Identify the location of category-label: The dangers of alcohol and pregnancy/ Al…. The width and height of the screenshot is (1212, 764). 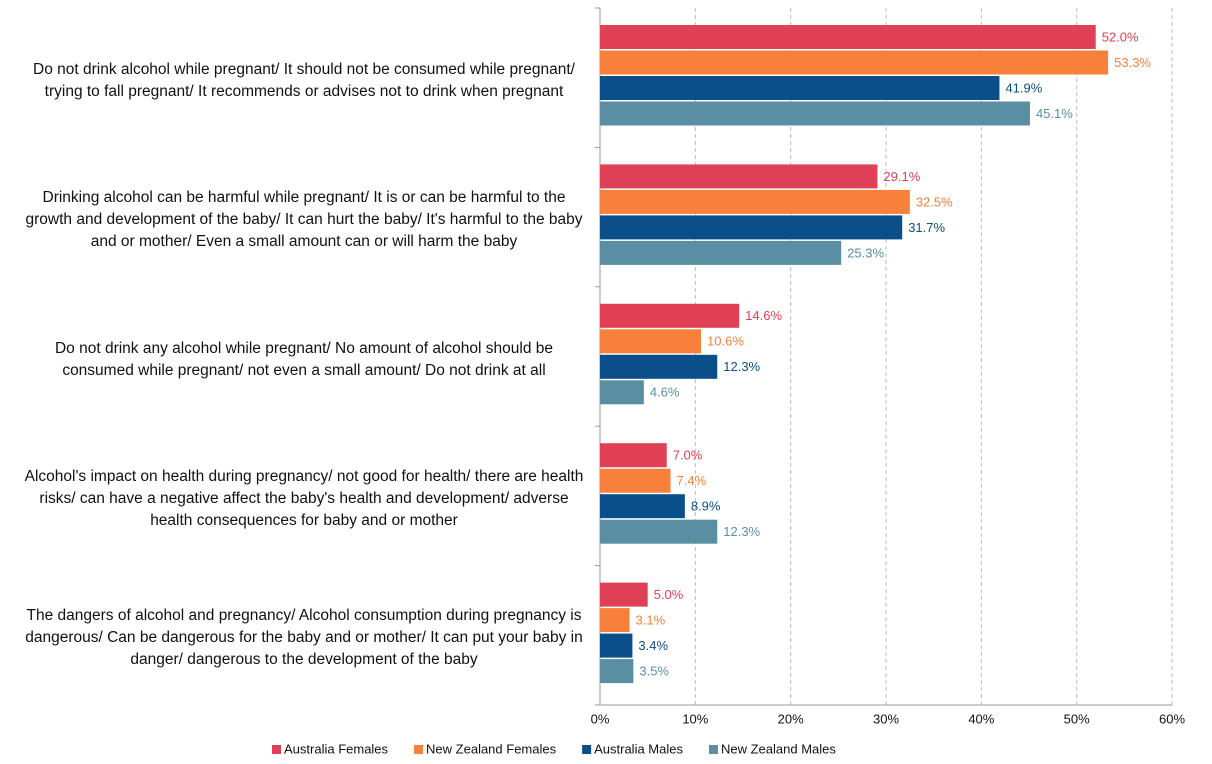
(304, 638).